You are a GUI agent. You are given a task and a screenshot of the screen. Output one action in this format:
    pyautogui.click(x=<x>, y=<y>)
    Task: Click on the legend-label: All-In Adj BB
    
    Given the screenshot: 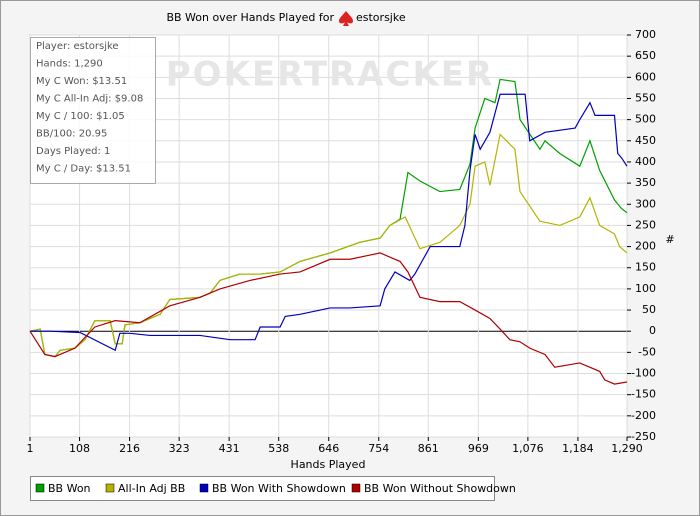 What is the action you would take?
    pyautogui.click(x=151, y=488)
    